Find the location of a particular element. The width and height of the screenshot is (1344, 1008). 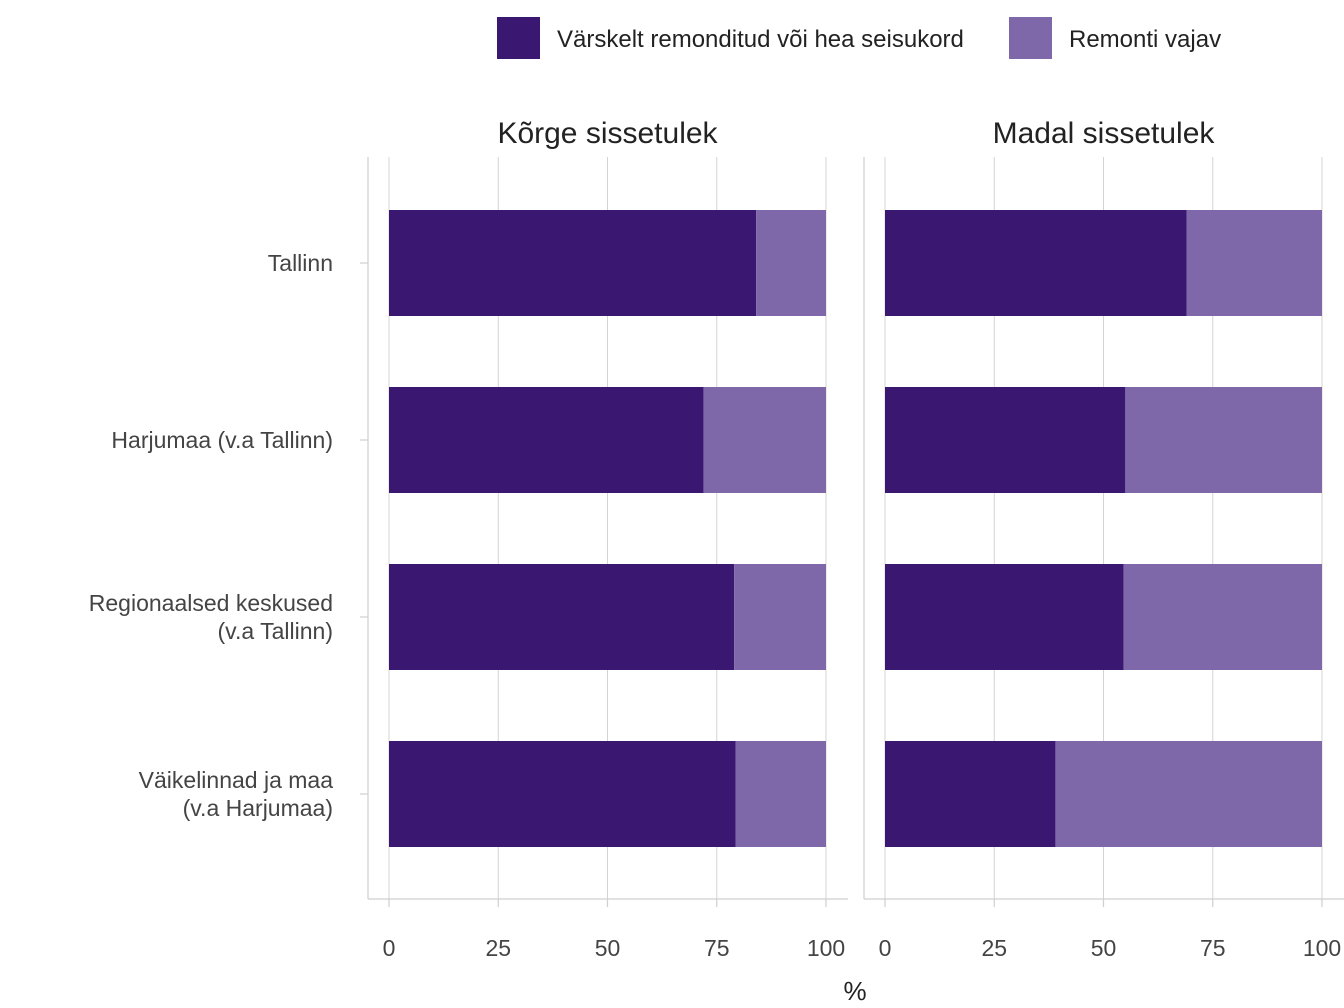

x-axis-title: % is located at coordinates (854, 991).